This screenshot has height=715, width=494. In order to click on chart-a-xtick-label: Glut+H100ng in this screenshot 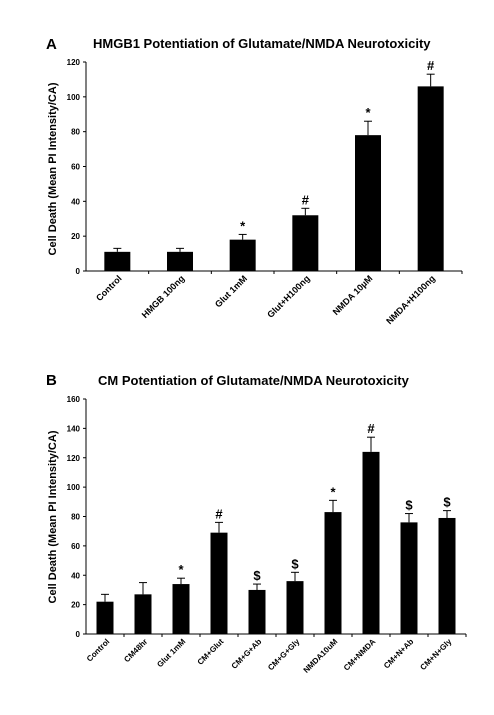, I will do `click(288, 296)`.